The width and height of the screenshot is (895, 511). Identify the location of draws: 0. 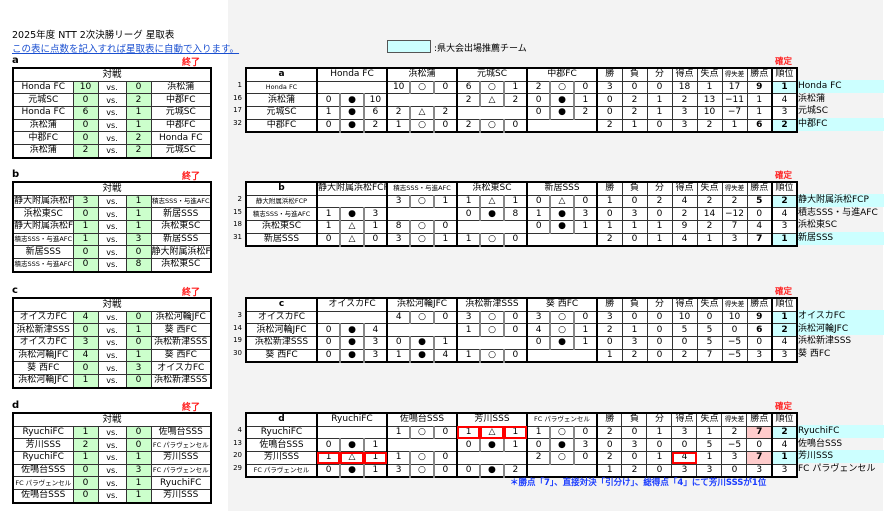
(659, 330).